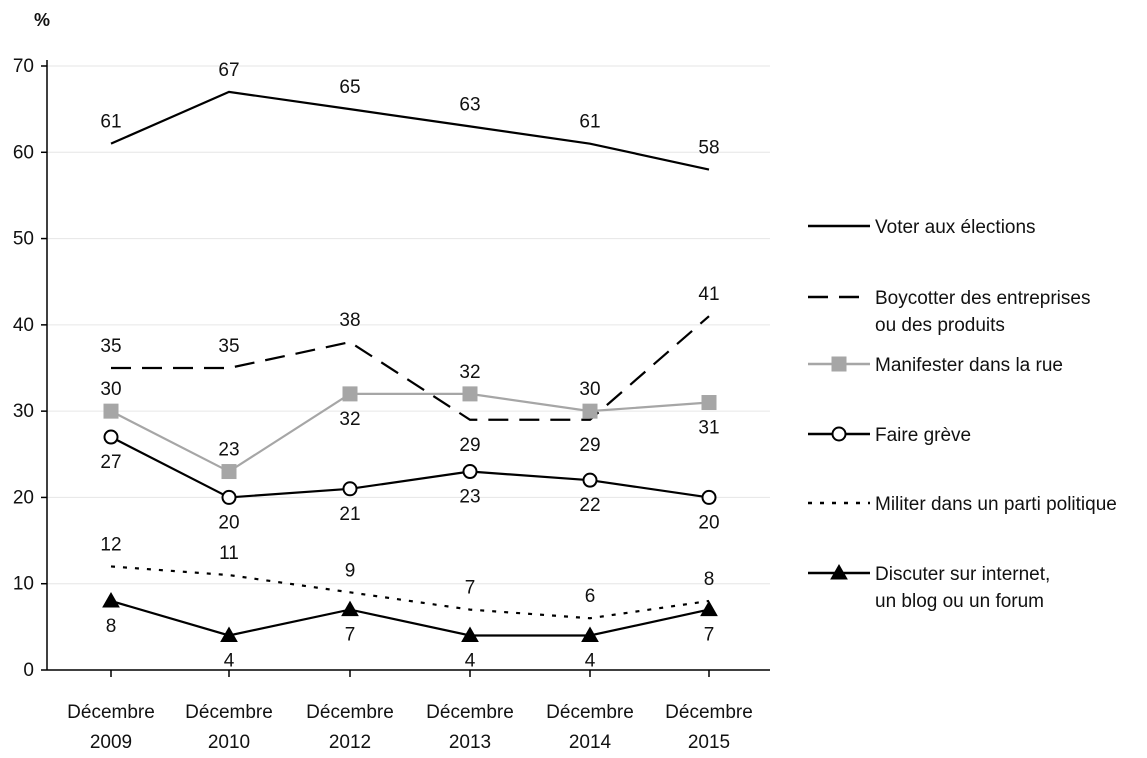 Image resolution: width=1147 pixels, height=758 pixels. I want to click on data-label: 41, so click(708, 294).